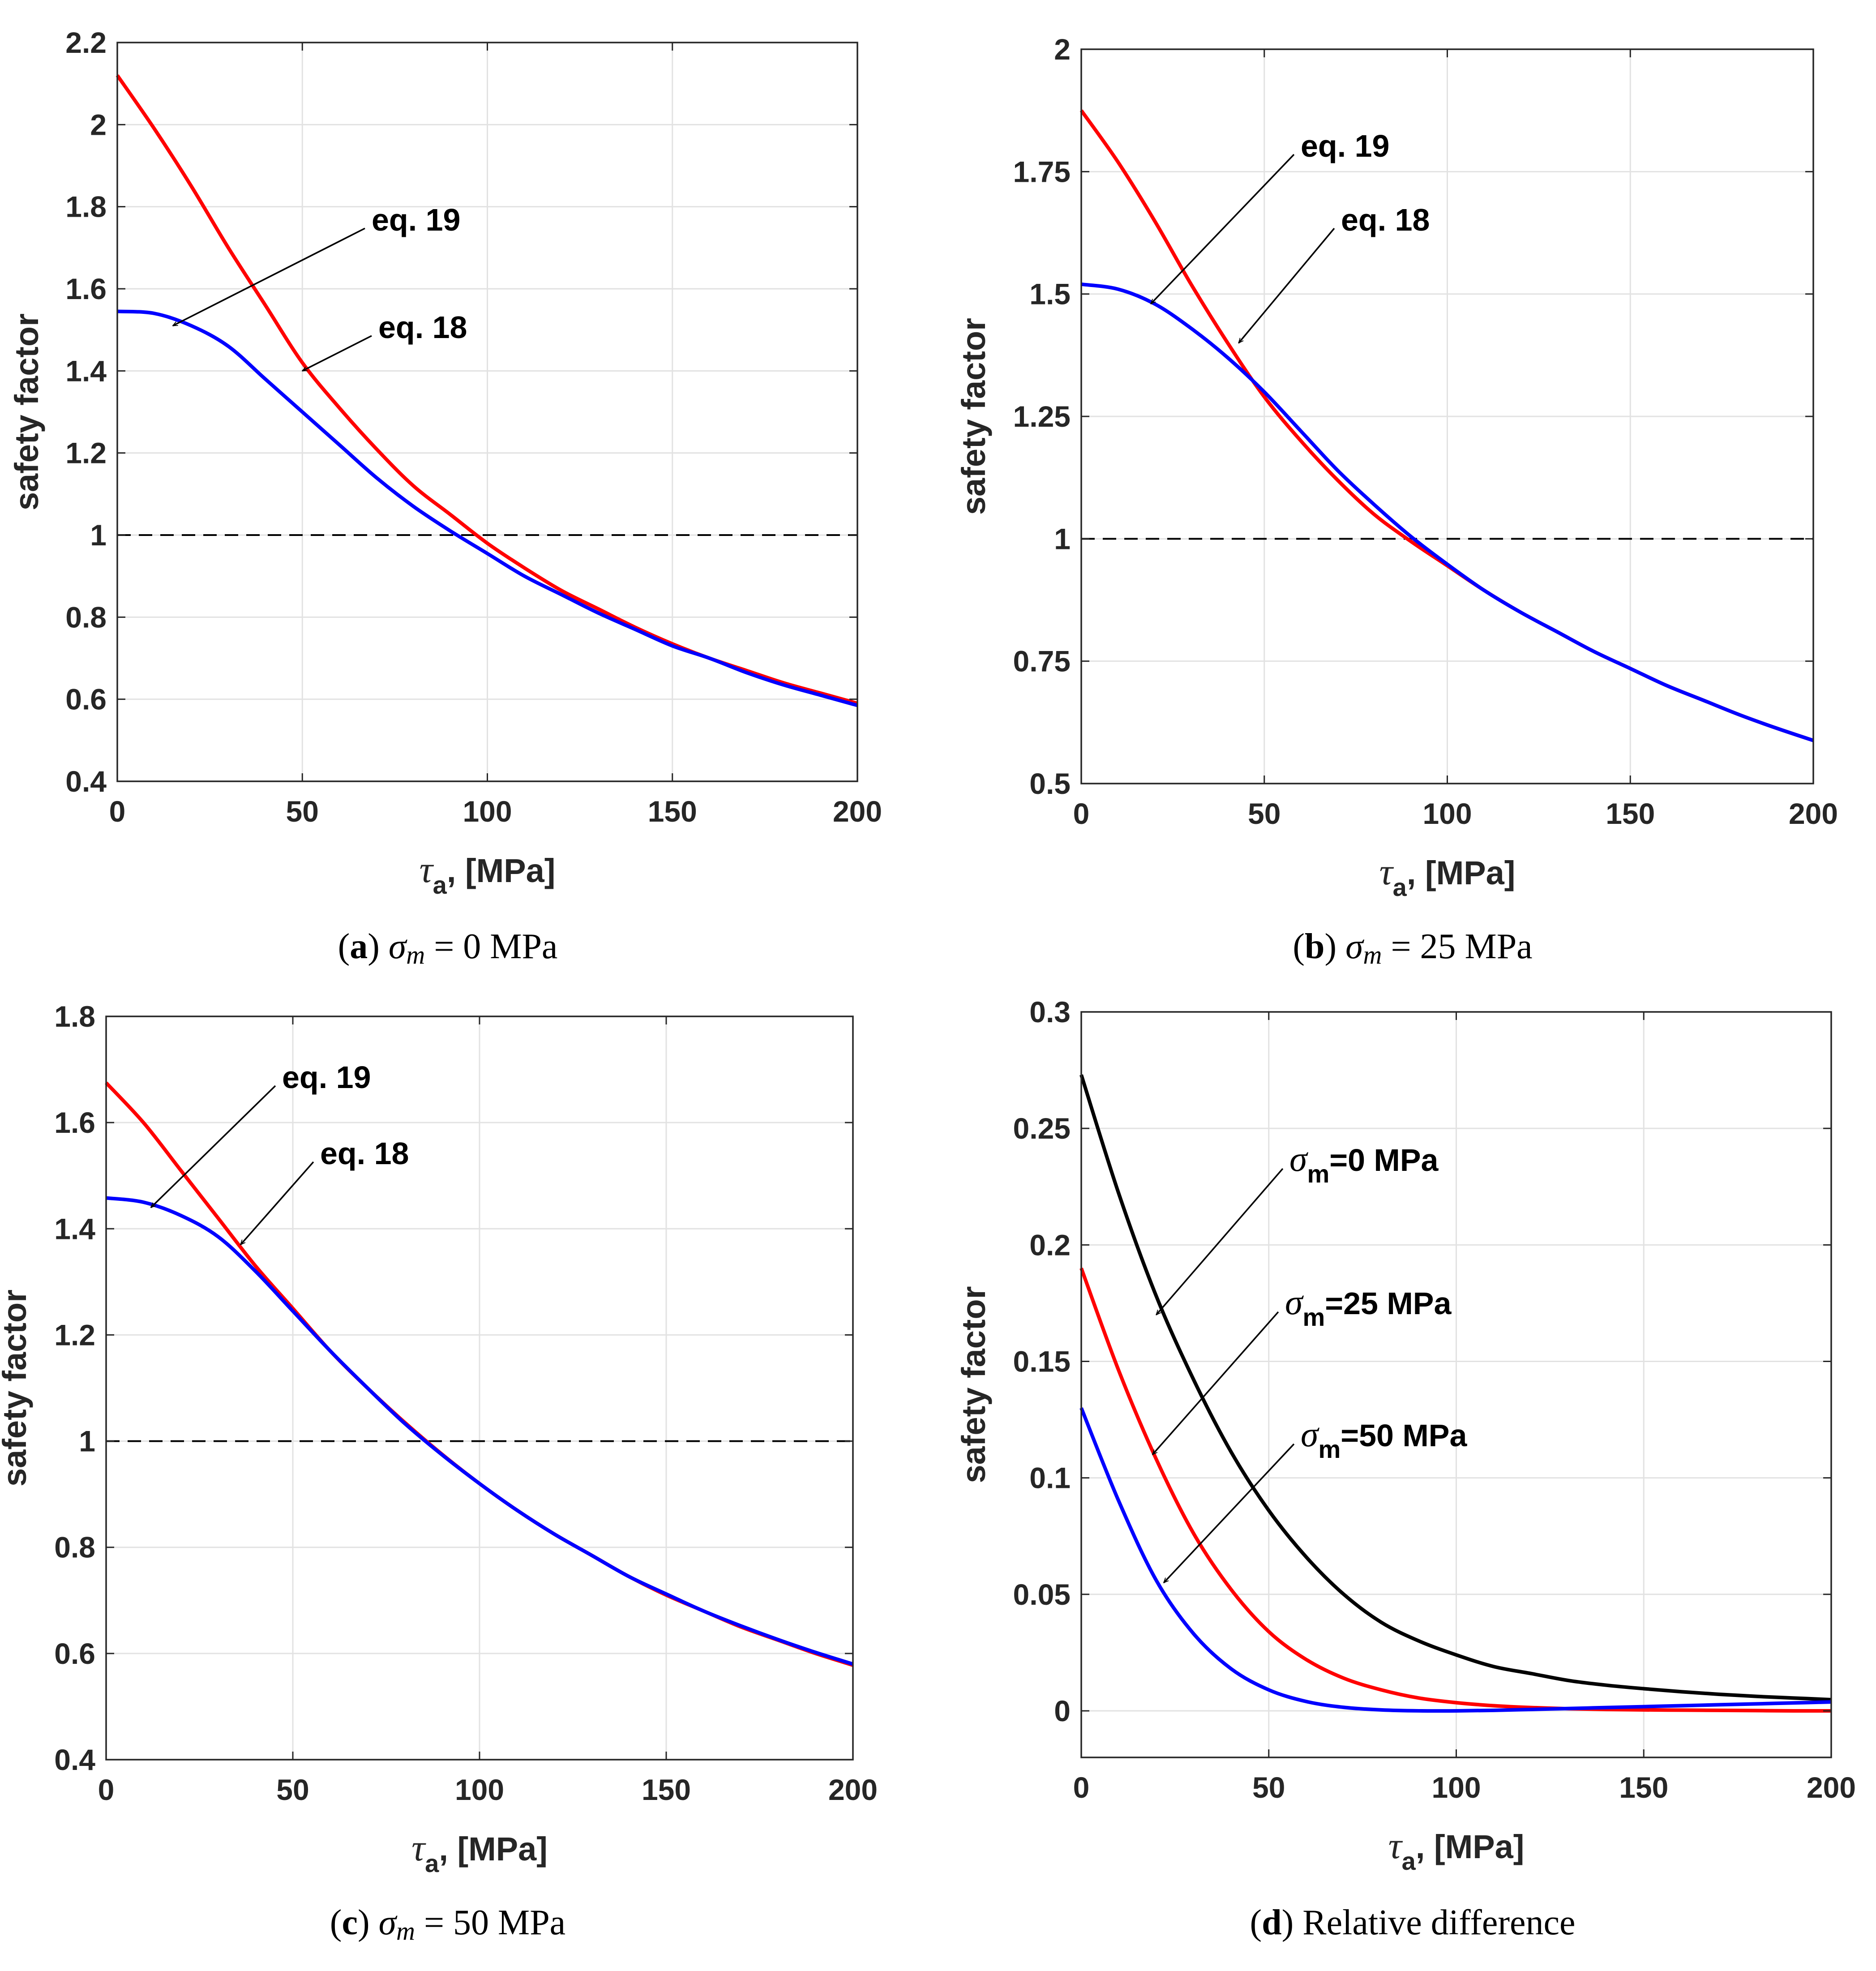  Describe the element at coordinates (1457, 946) in the screenshot. I see `caption-text: = 25 MPa` at that location.